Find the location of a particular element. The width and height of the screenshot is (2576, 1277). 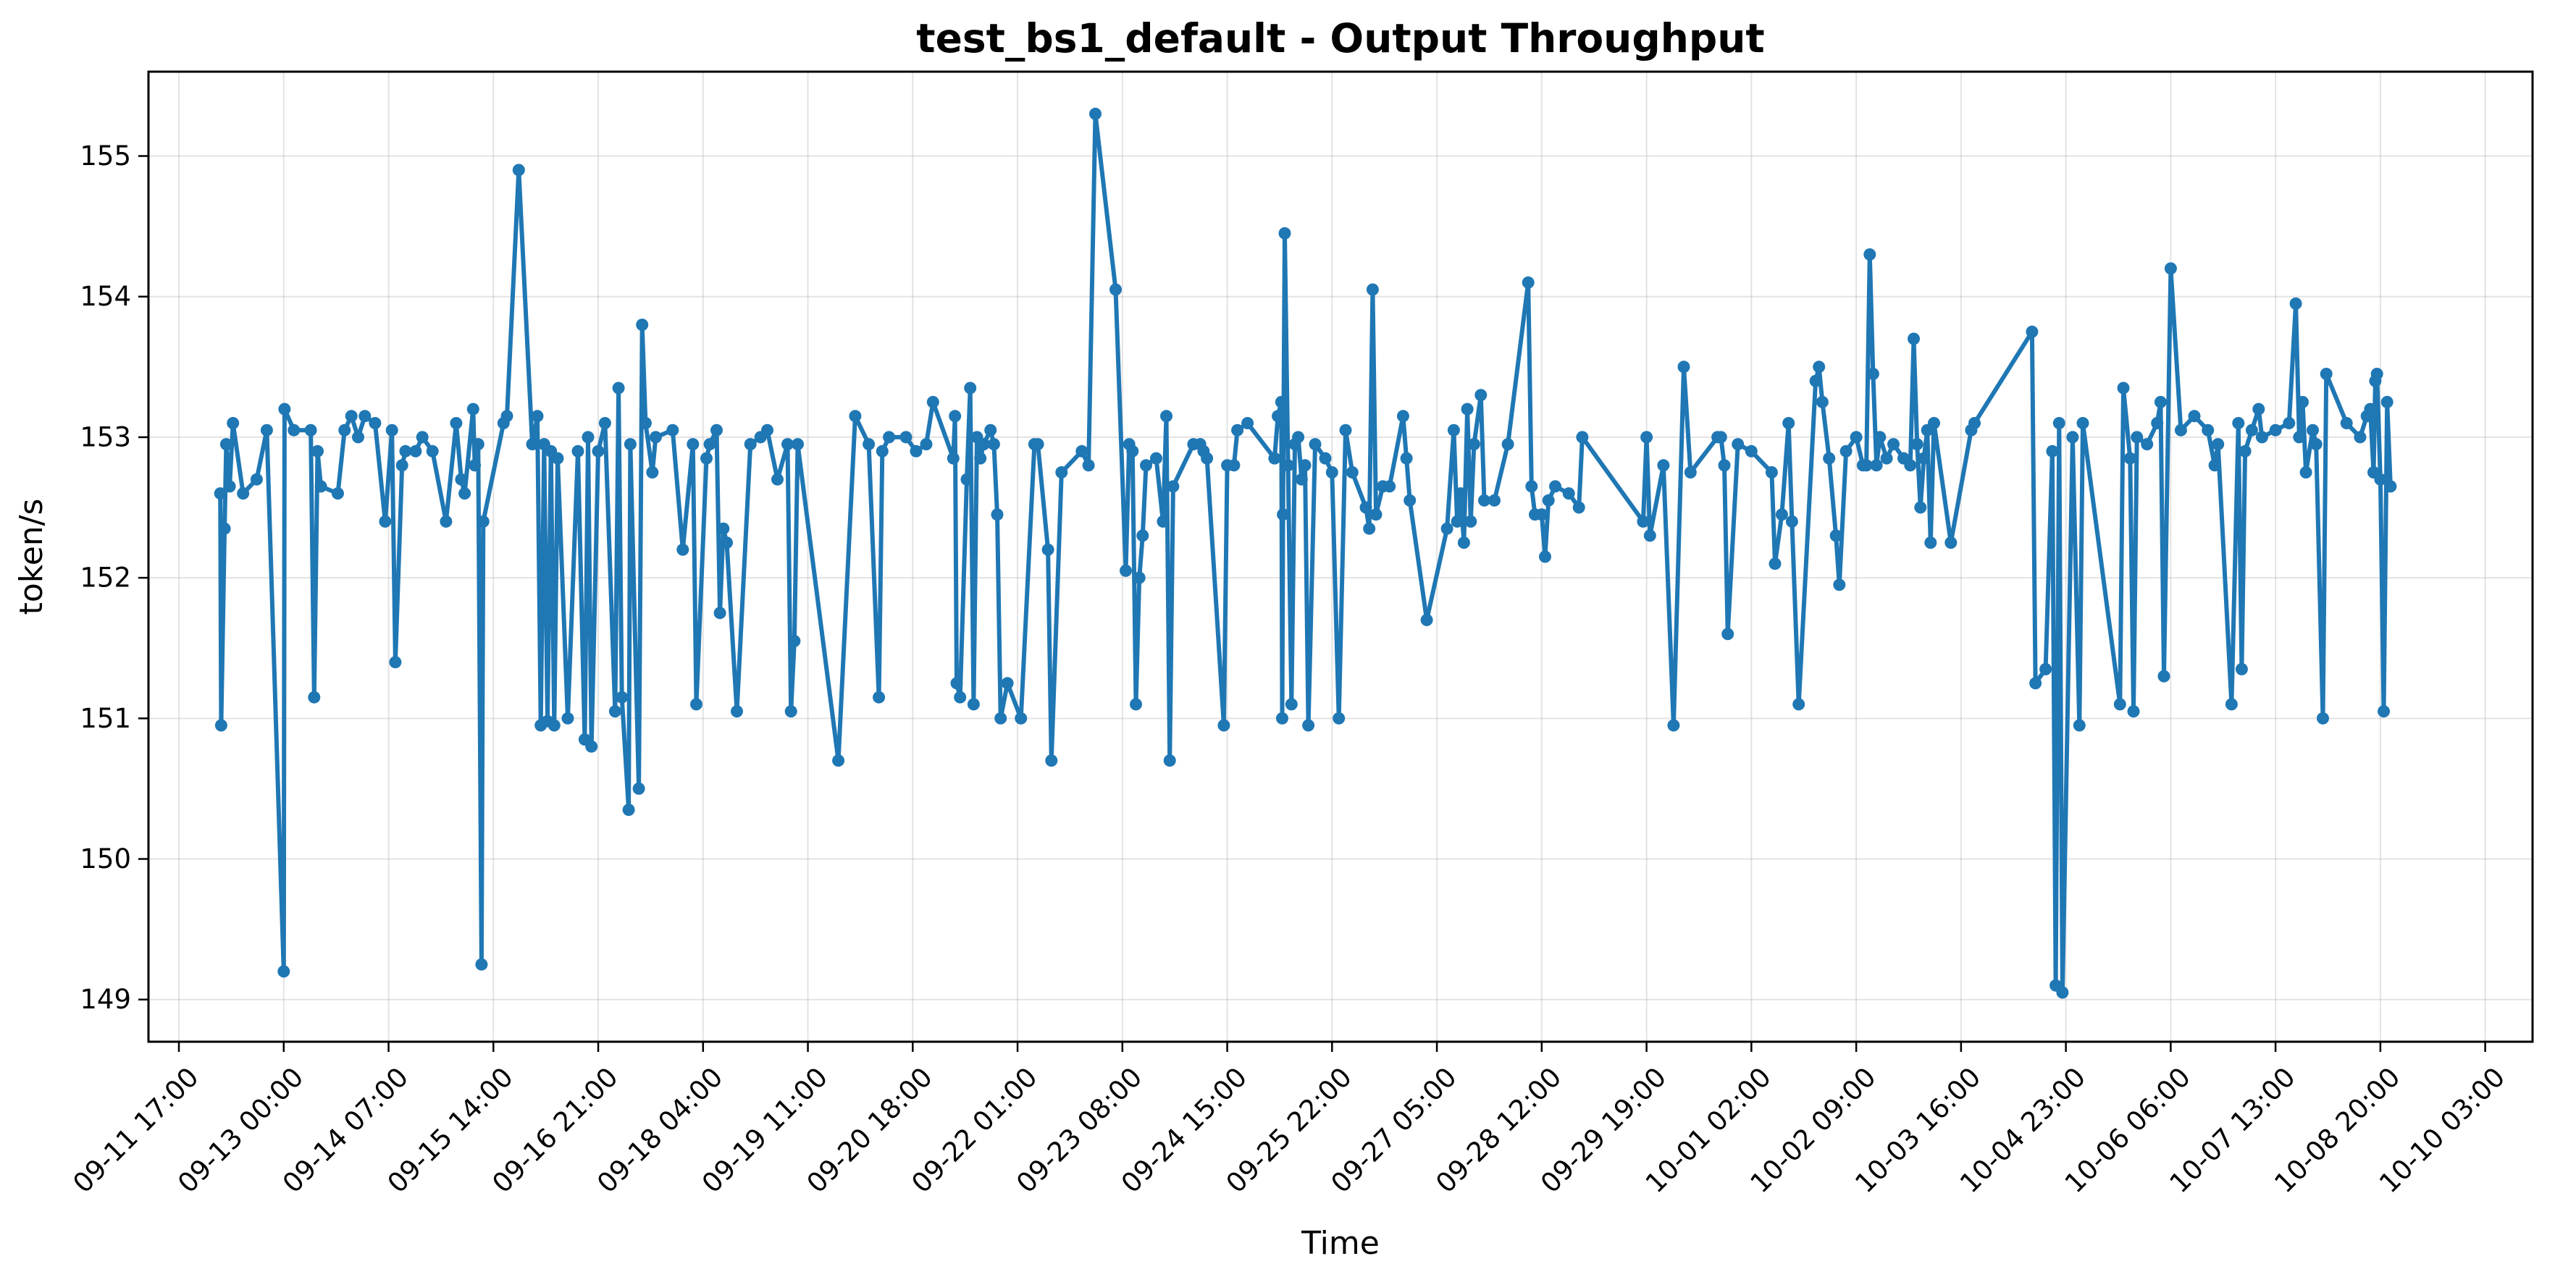

y-axis-label: token/s is located at coordinates (31, 557).